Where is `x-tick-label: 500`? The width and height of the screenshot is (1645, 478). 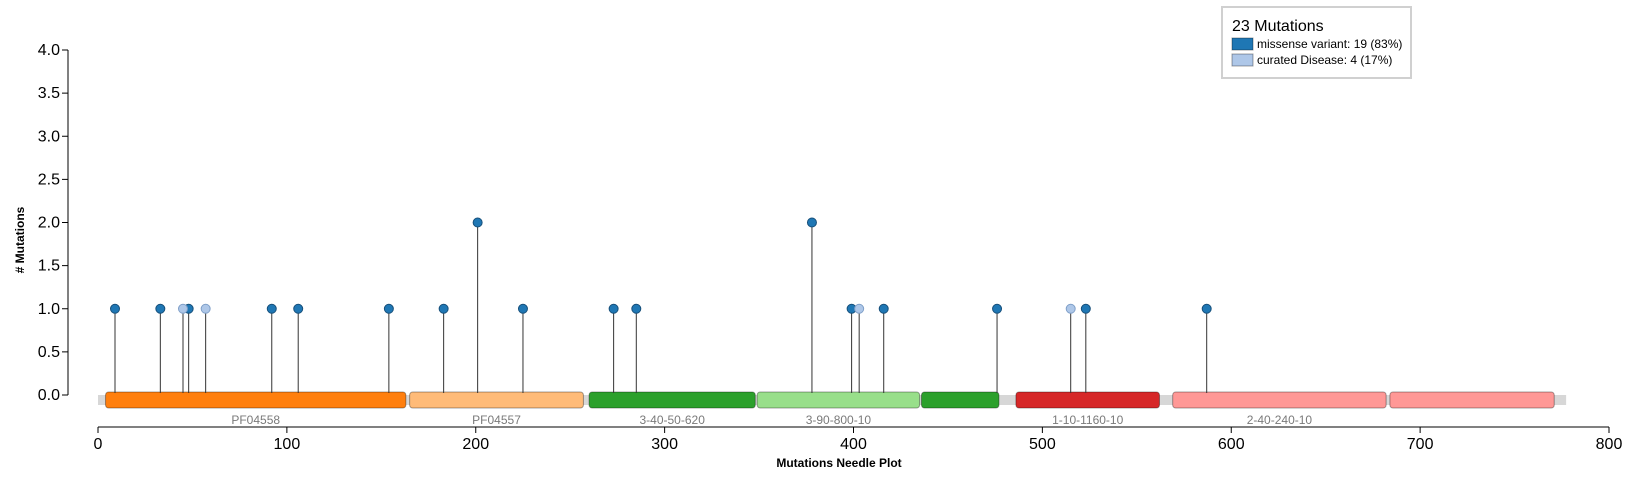
x-tick-label: 500 is located at coordinates (1042, 444).